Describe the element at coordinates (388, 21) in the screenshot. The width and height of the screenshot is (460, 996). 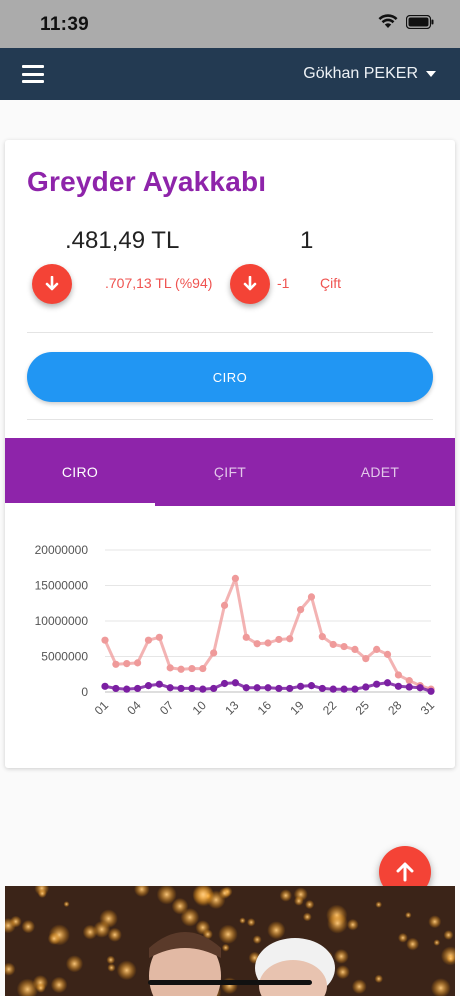
I see `wifi-icon` at that location.